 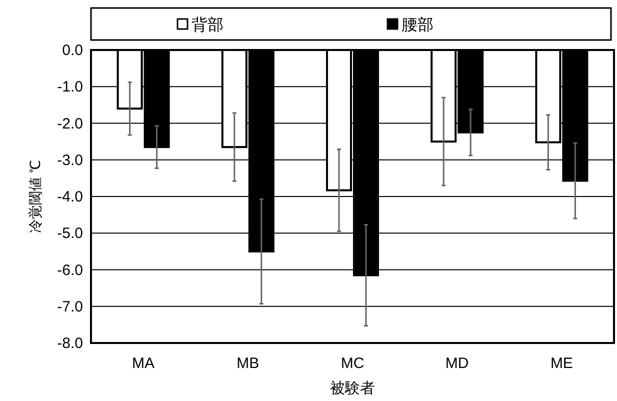 I want to click on x-axis-title: 被験者, so click(x=352, y=388).